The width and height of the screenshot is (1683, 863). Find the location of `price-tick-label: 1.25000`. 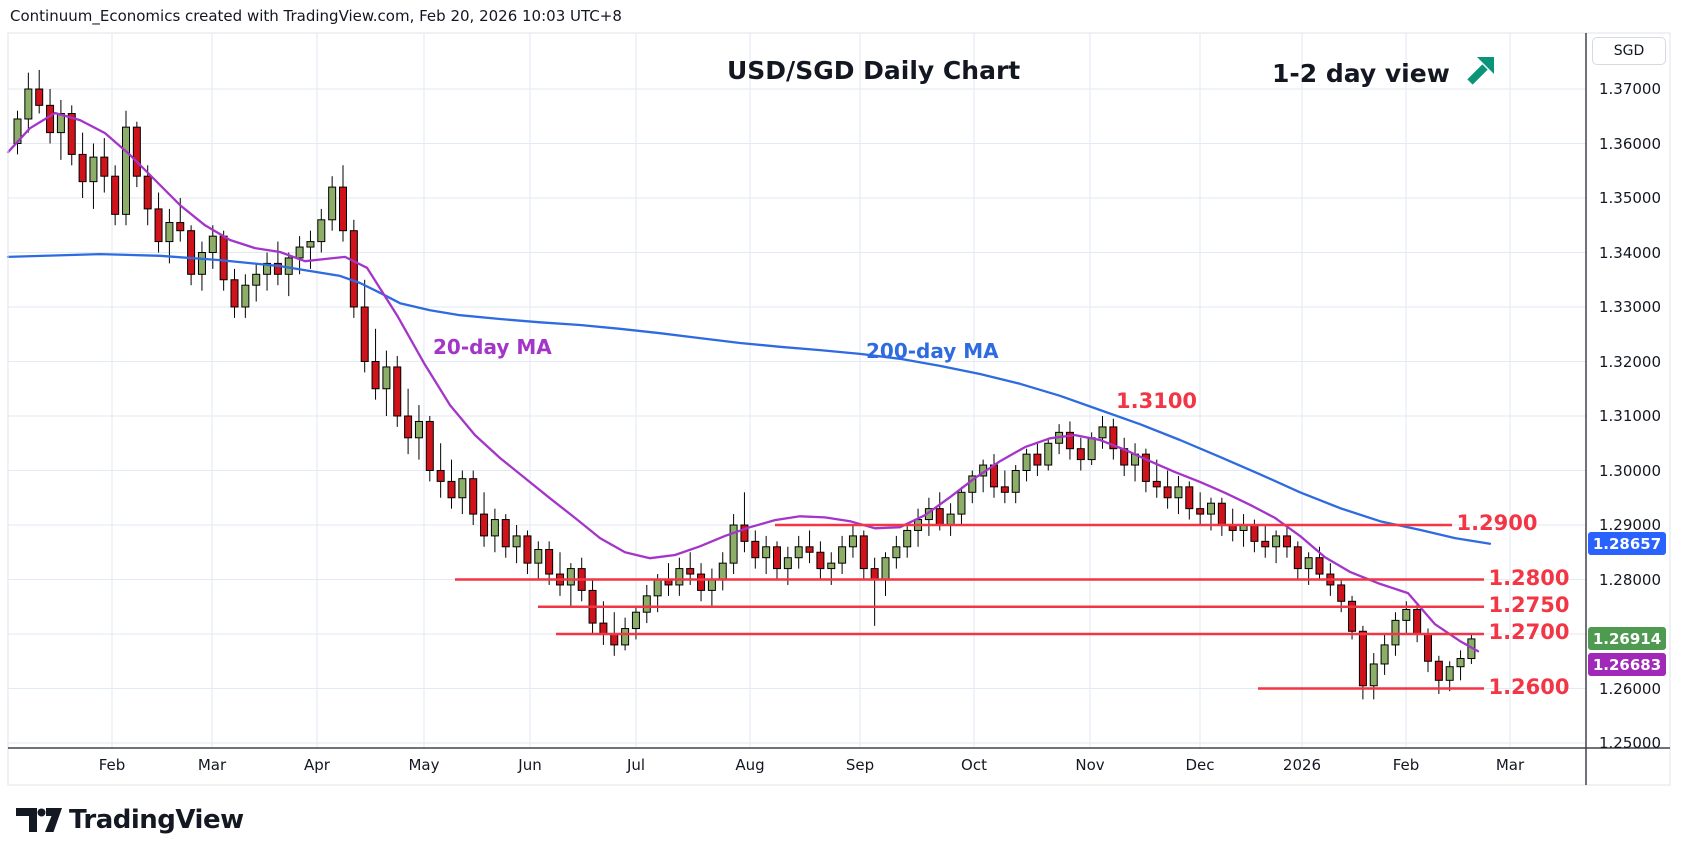

price-tick-label: 1.25000 is located at coordinates (1630, 743).